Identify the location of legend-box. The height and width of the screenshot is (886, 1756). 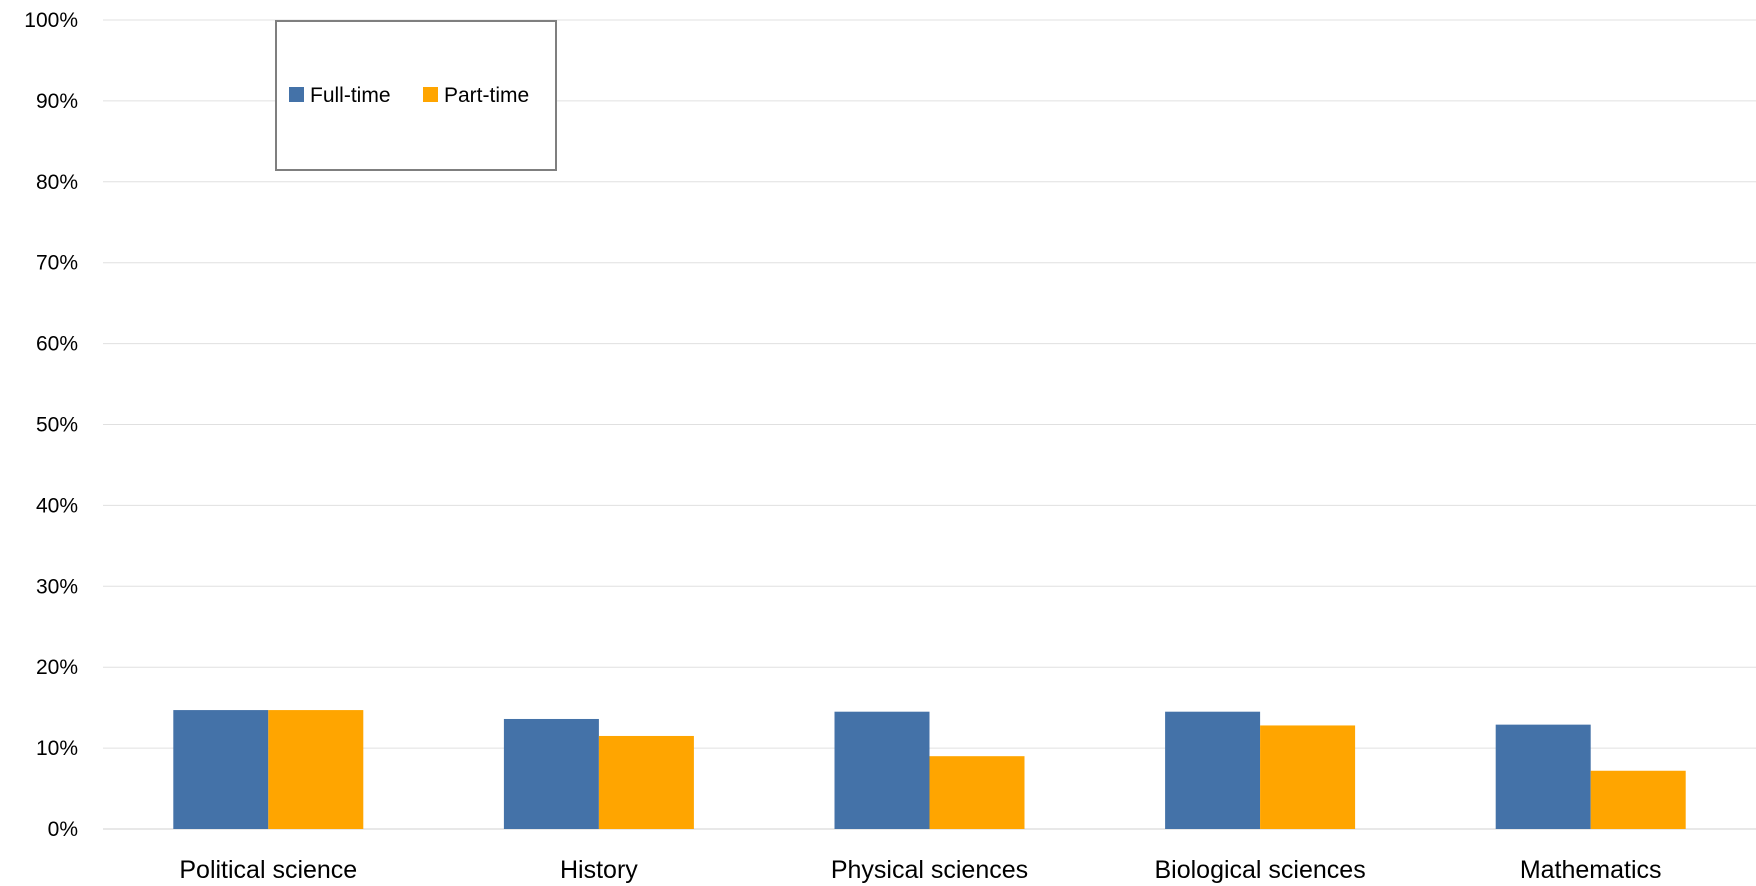
(416, 95).